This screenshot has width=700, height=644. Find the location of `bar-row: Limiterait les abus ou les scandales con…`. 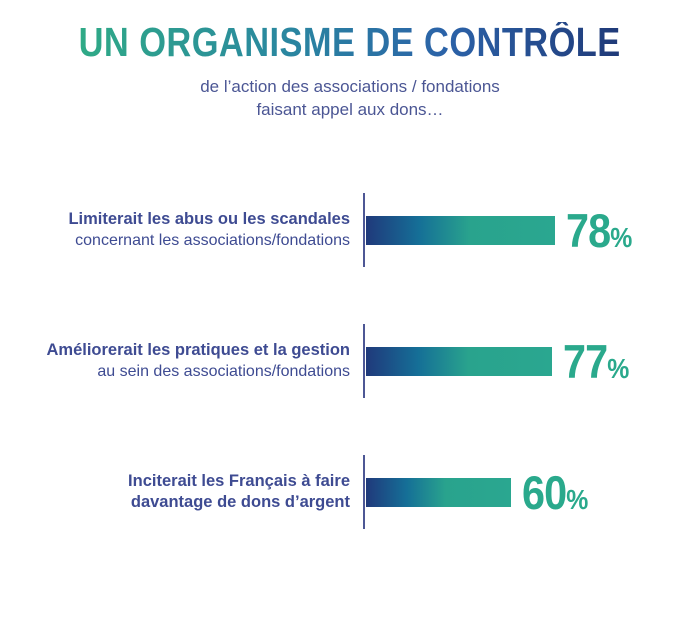

bar-row: Limiterait les abus ou les scandales con… is located at coordinates (350, 230).